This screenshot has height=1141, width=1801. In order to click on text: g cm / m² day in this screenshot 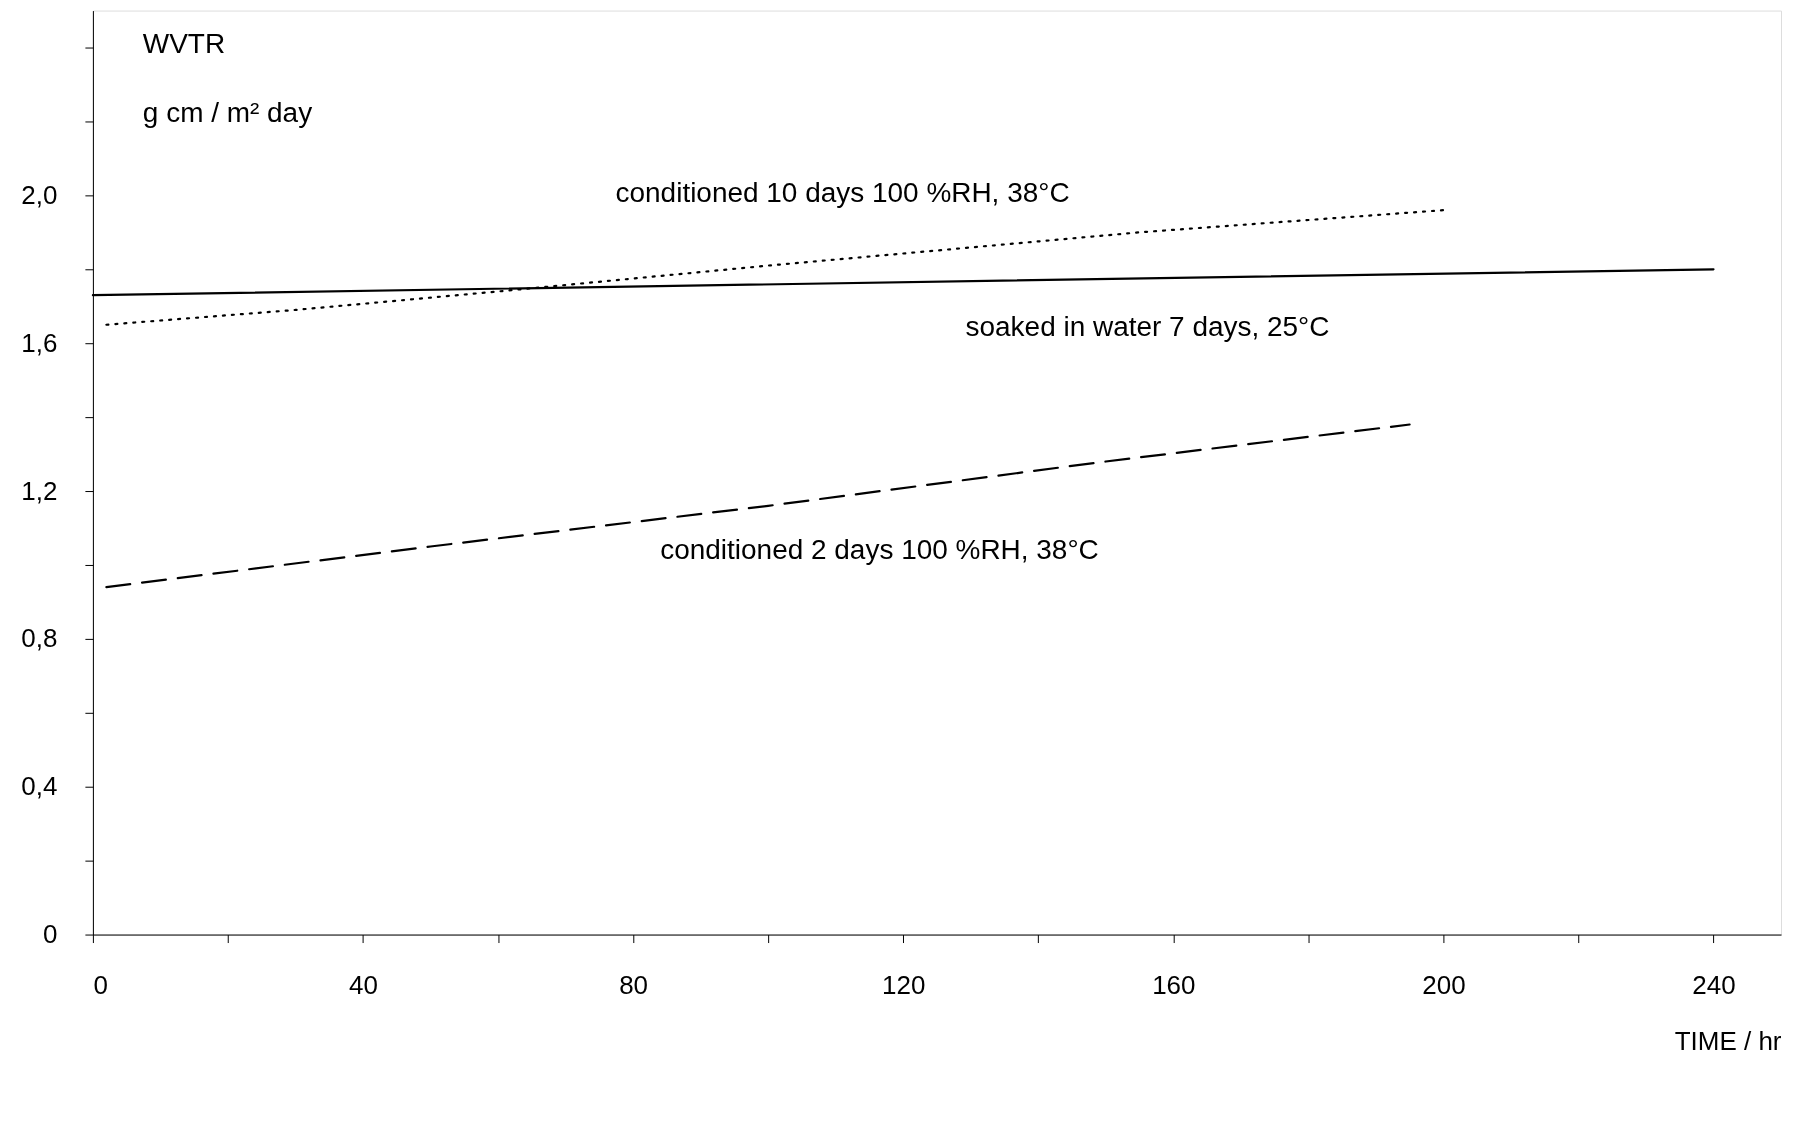, I will do `click(227, 113)`.